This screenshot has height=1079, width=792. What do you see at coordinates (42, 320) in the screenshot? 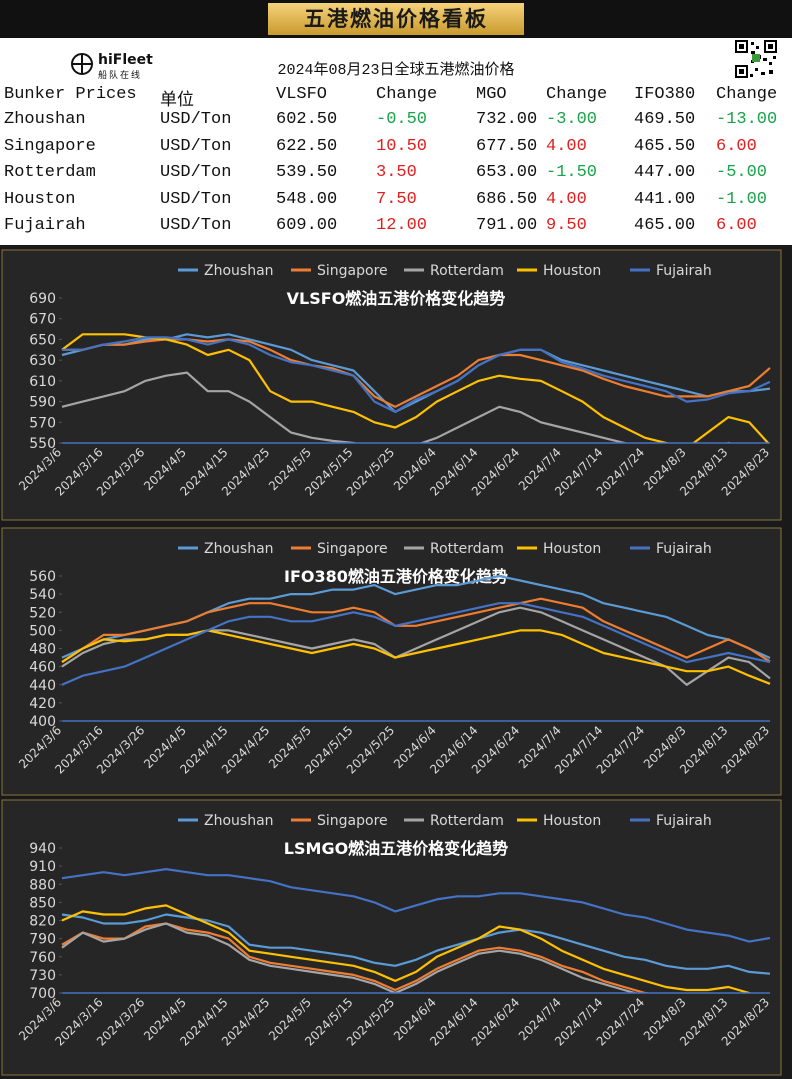
I see `y-tick-label: 670` at bounding box center [42, 320].